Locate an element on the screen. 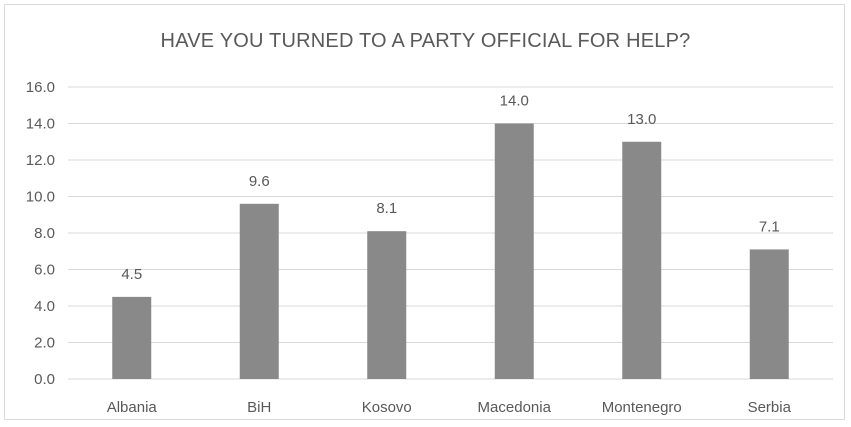  category-label: Albania is located at coordinates (132, 407).